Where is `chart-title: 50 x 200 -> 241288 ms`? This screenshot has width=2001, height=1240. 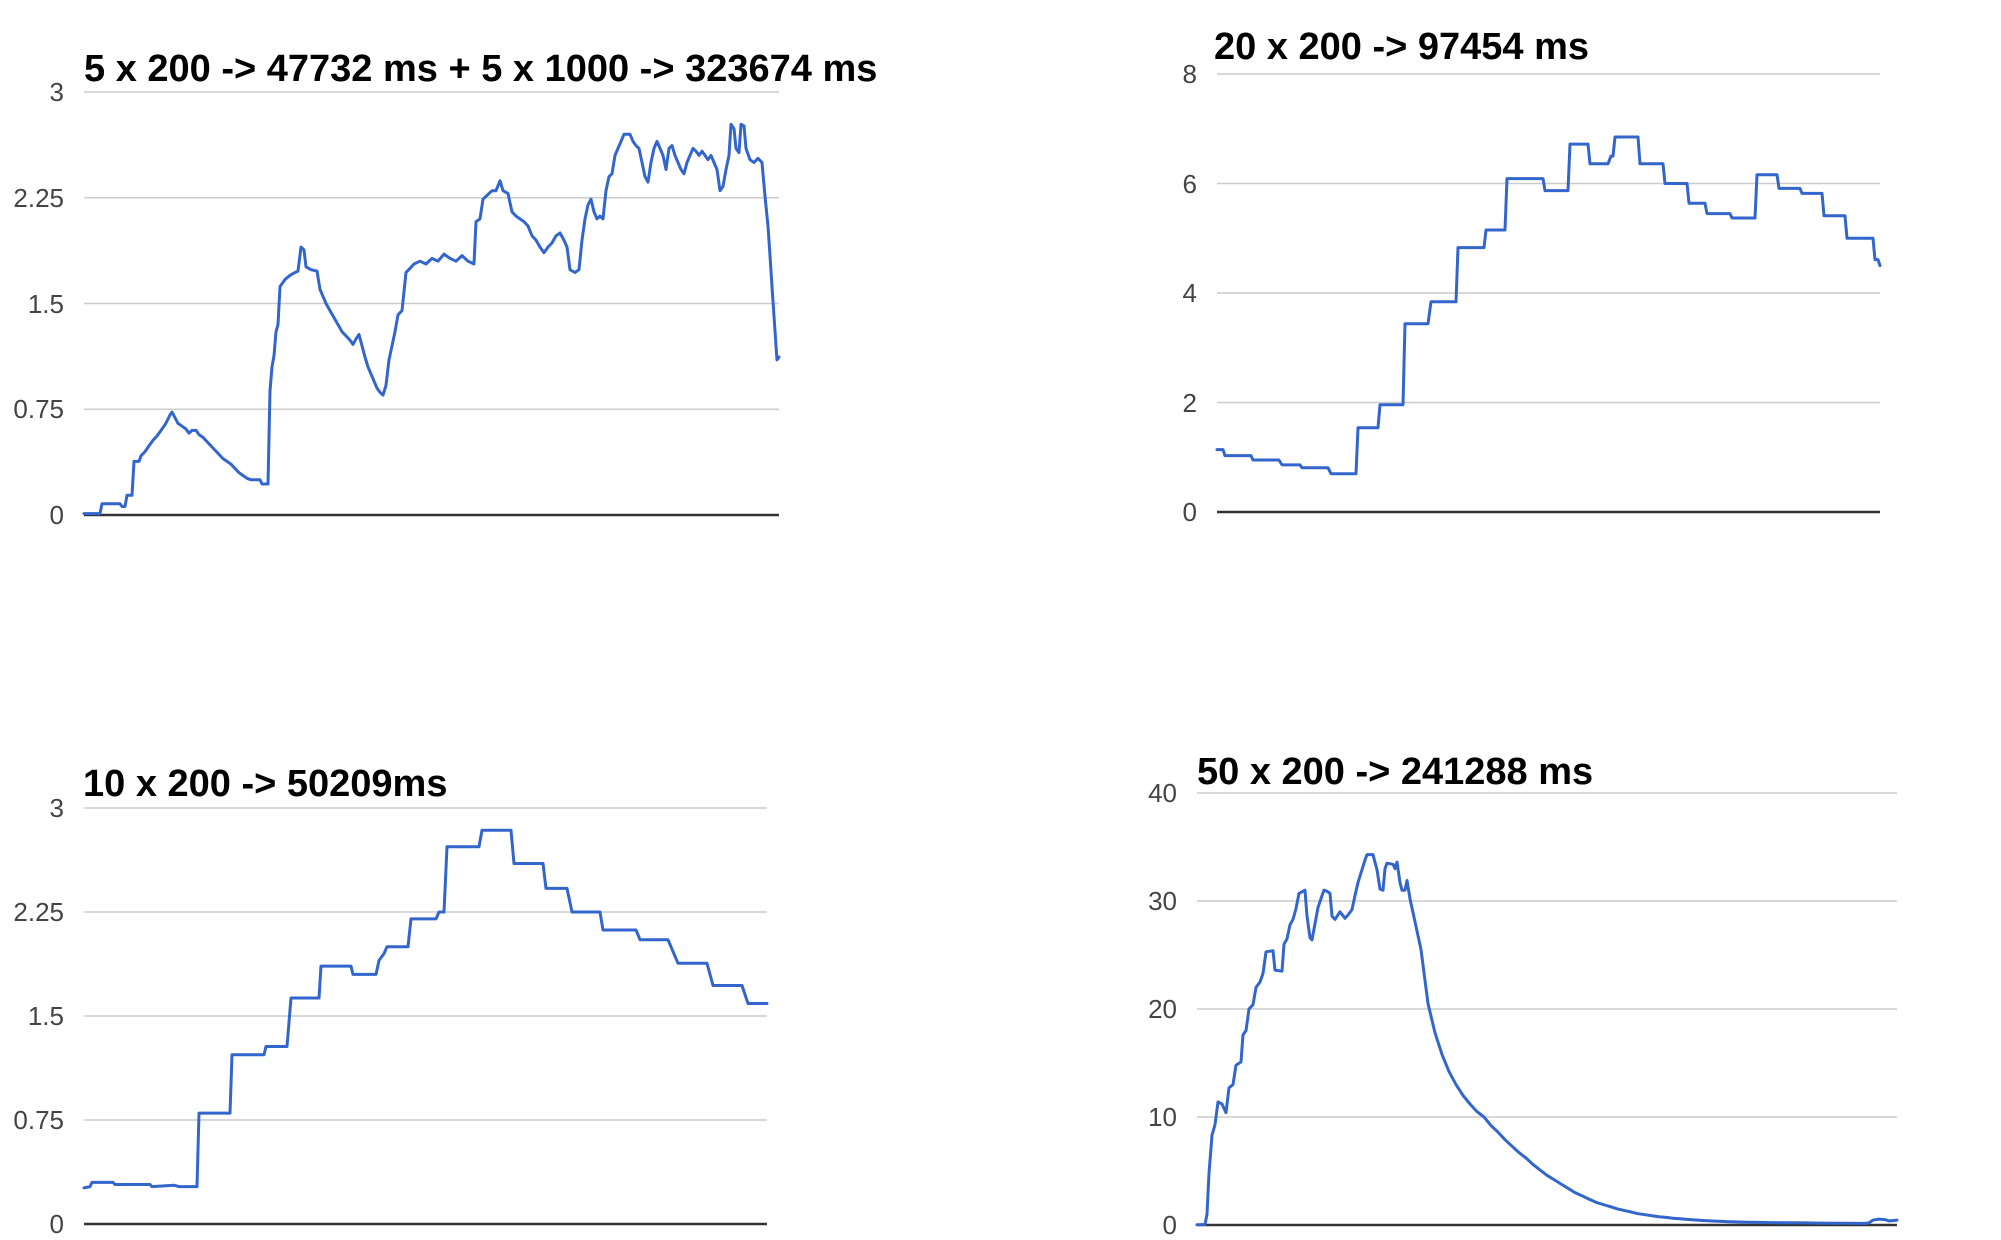 chart-title: 50 x 200 -> 241288 ms is located at coordinates (1395, 771).